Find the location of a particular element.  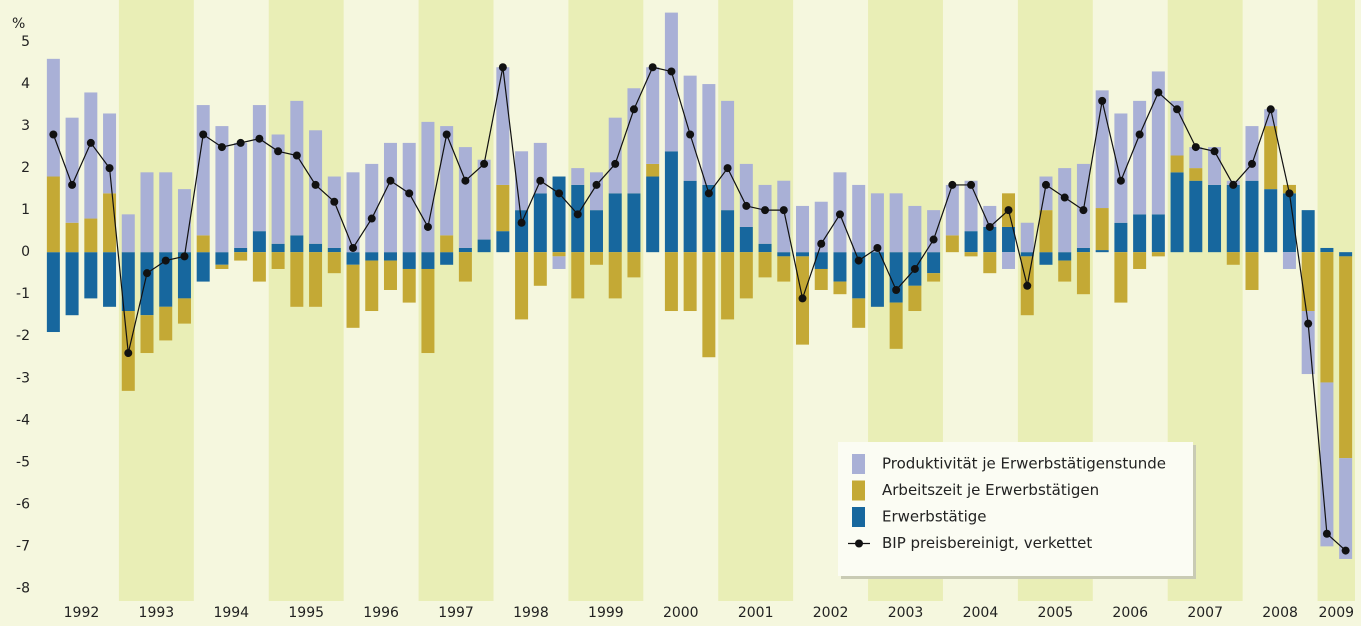

y-tick-label: 4 is located at coordinates (25, 84).